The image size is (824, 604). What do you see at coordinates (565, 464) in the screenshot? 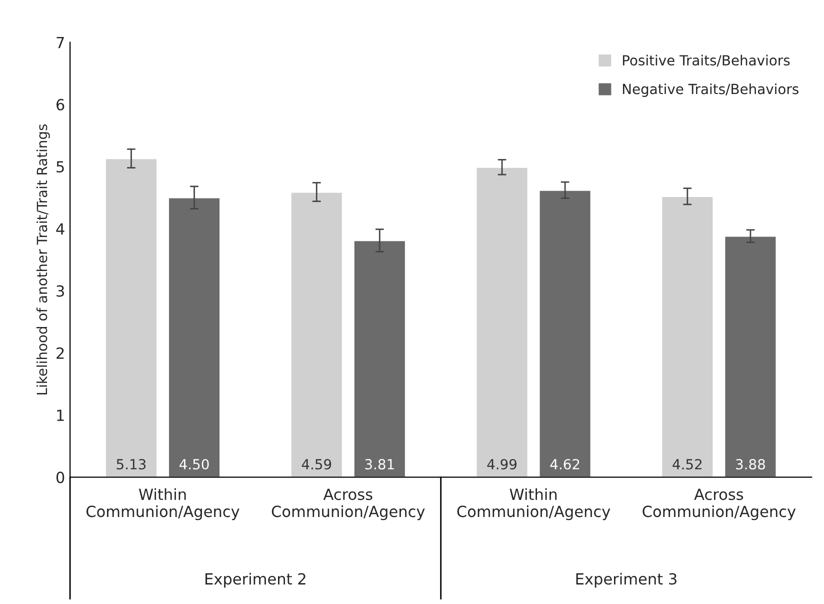
I see `data-label: 4.62` at bounding box center [565, 464].